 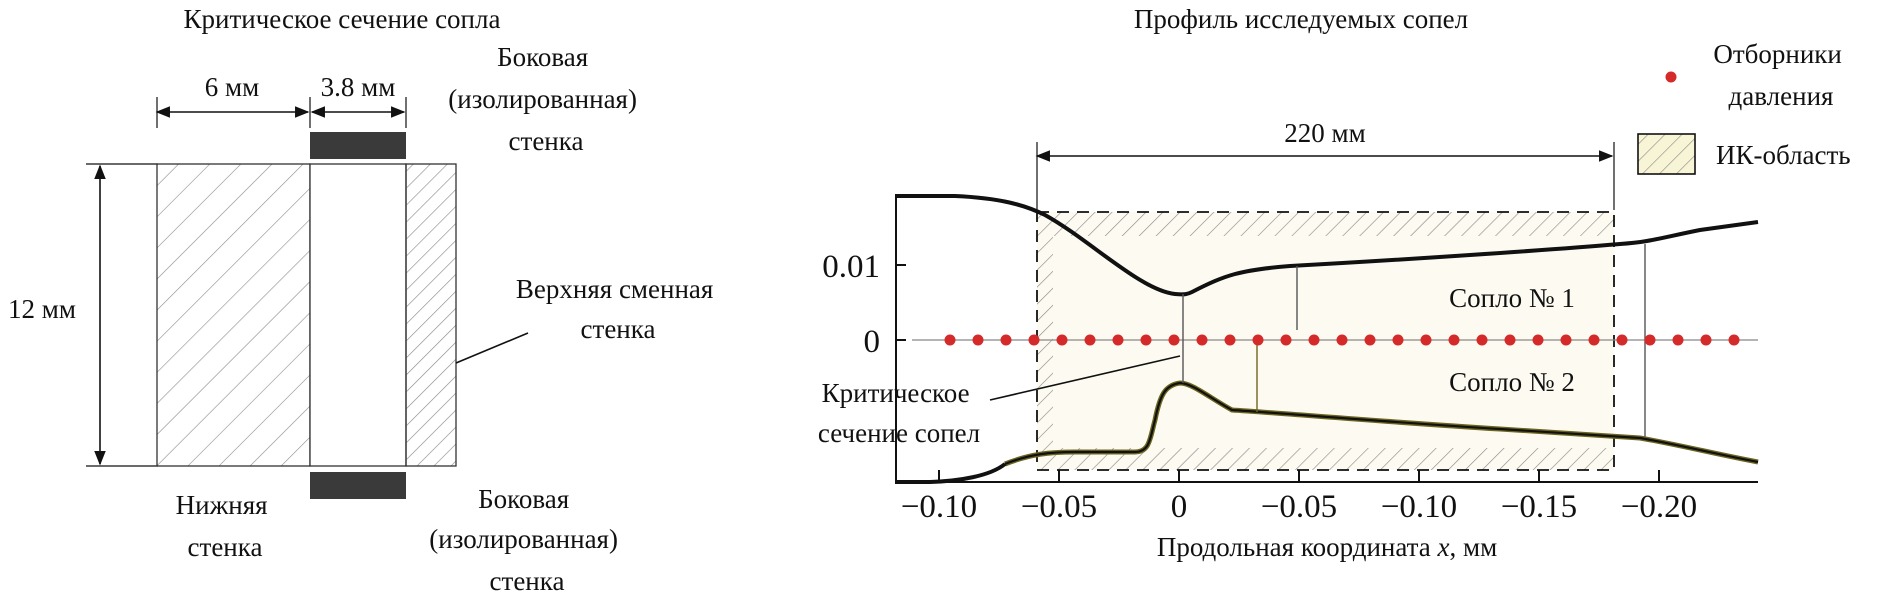 What do you see at coordinates (851, 267) in the screenshot?
I see `y-tick-label: 0.01` at bounding box center [851, 267].